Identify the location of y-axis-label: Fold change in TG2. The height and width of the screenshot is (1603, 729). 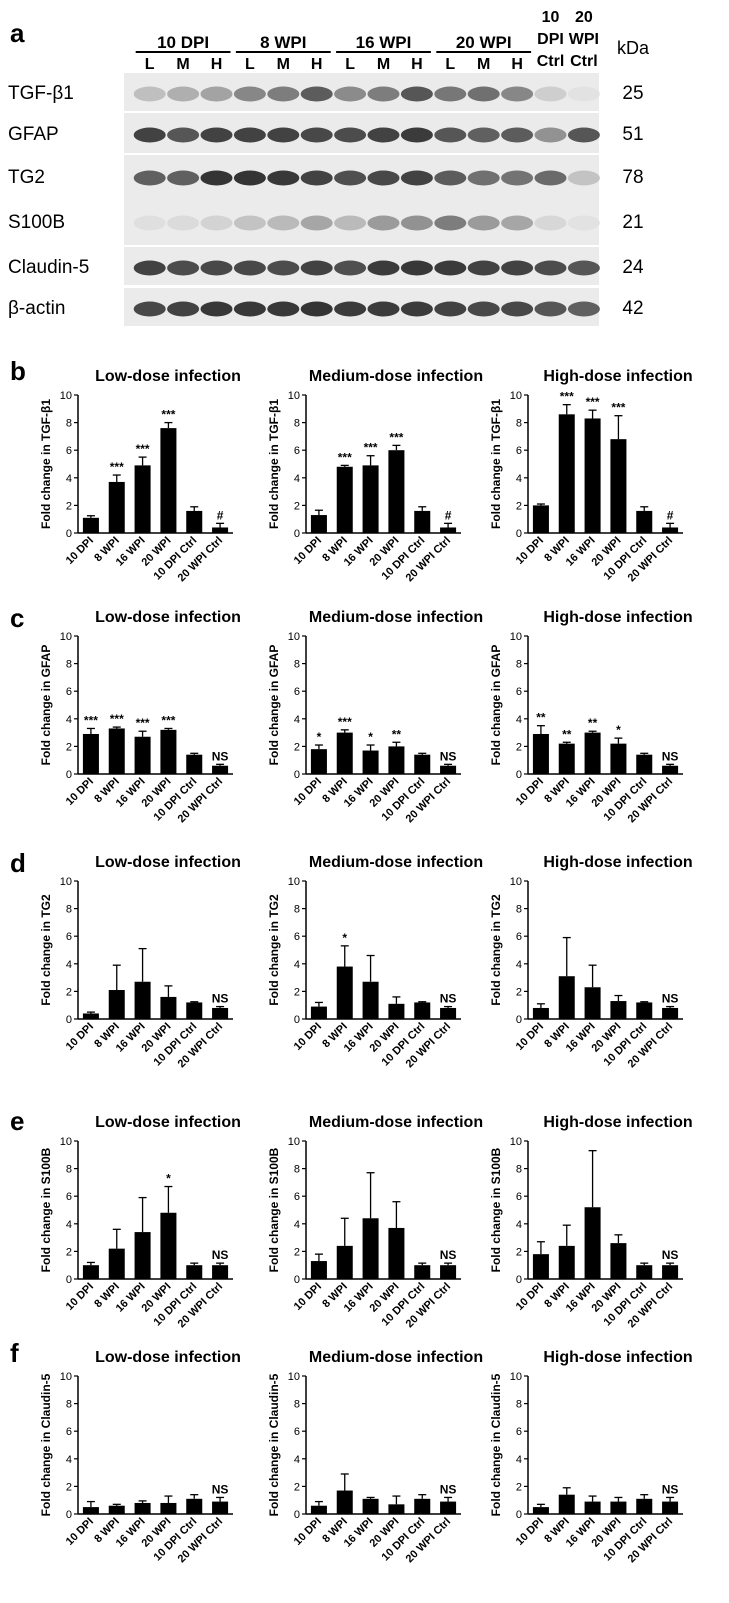
(496, 950).